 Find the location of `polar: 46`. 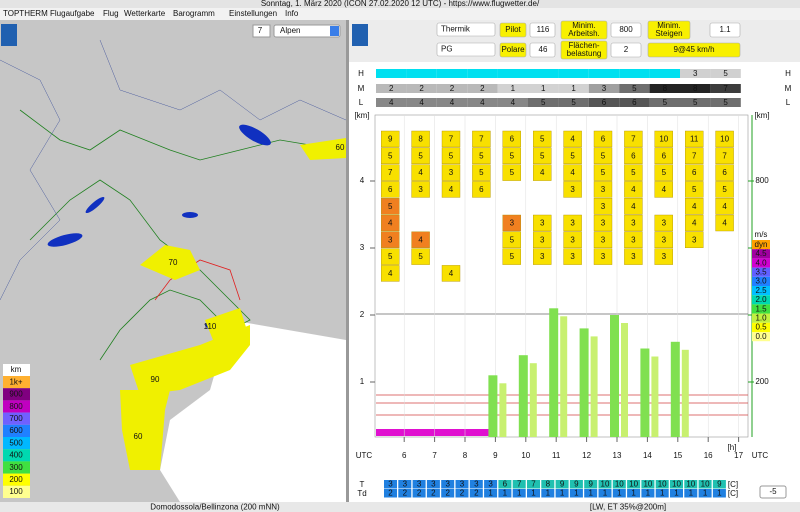

polar: 46 is located at coordinates (543, 49).